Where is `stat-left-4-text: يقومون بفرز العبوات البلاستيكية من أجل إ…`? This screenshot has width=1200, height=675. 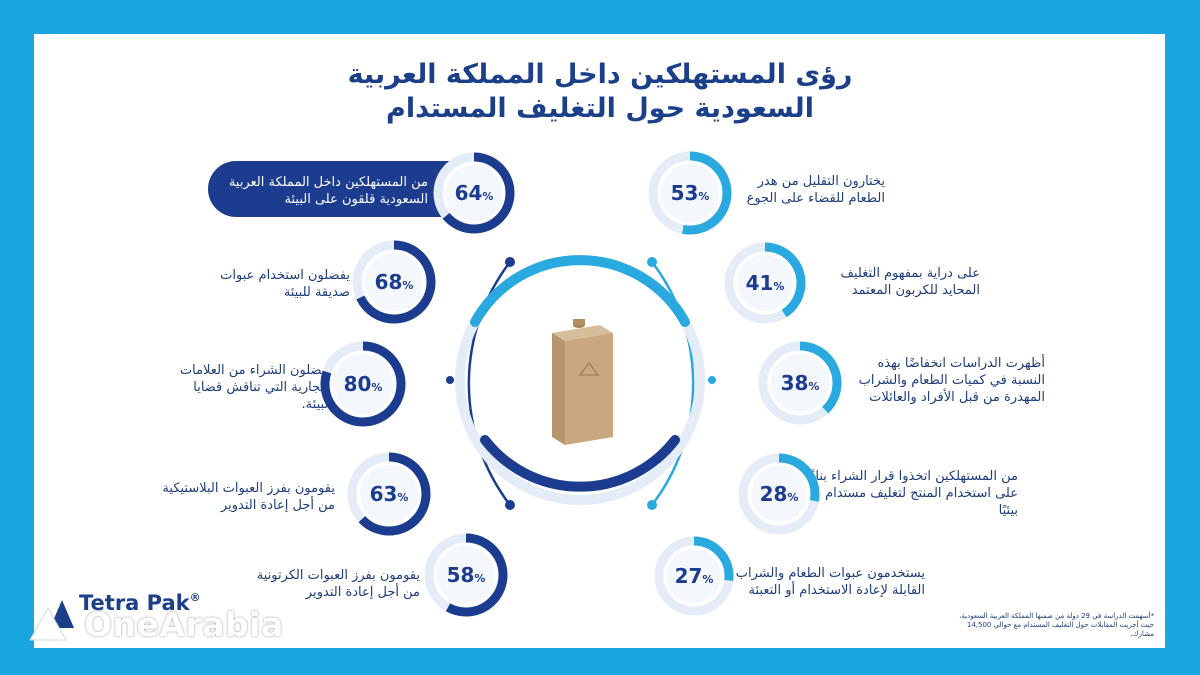 stat-left-4-text: يقومون بفرز العبوات البلاستيكية من أجل إ… is located at coordinates (248, 497).